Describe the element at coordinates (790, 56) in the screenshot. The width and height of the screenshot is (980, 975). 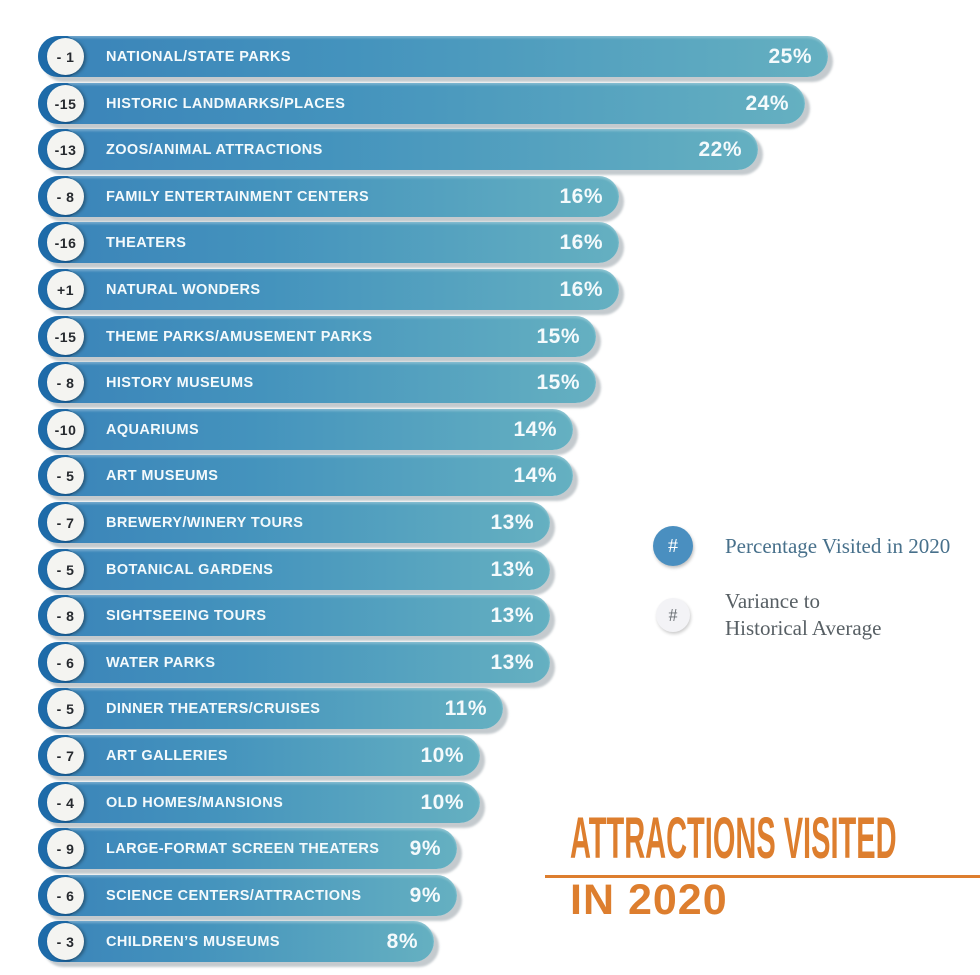
I see `percent-value: 25%` at that location.